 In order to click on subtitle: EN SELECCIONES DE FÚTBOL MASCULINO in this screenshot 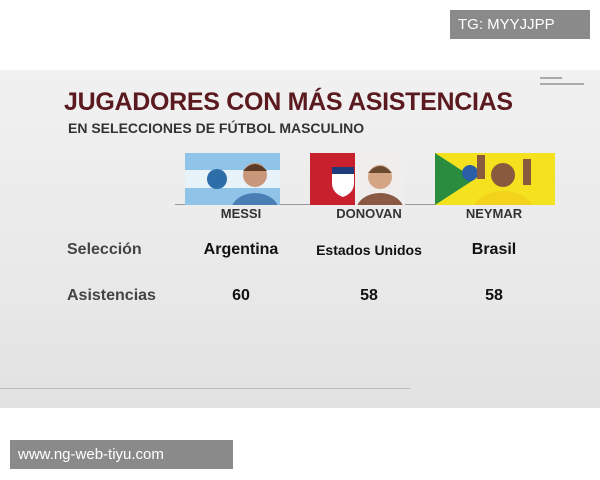, I will do `click(216, 128)`.